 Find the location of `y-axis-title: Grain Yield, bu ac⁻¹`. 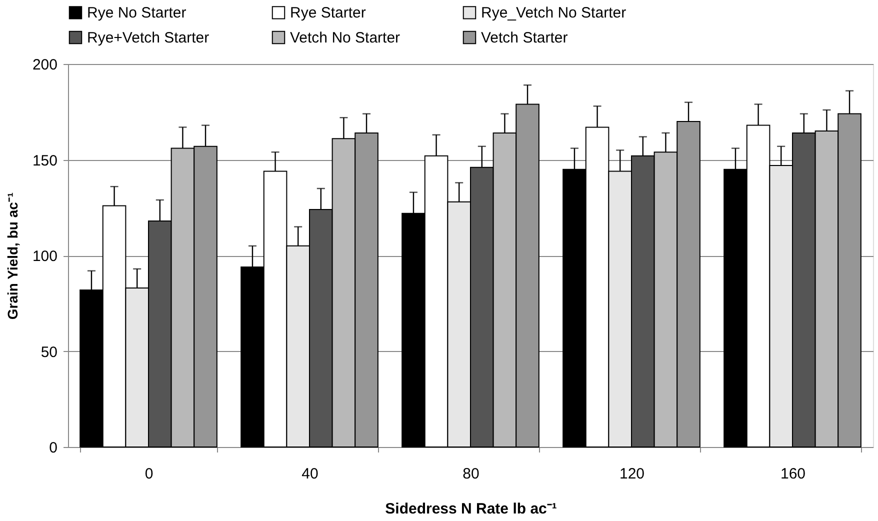

y-axis-title: Grain Yield, bu ac⁻¹ is located at coordinates (12, 256).